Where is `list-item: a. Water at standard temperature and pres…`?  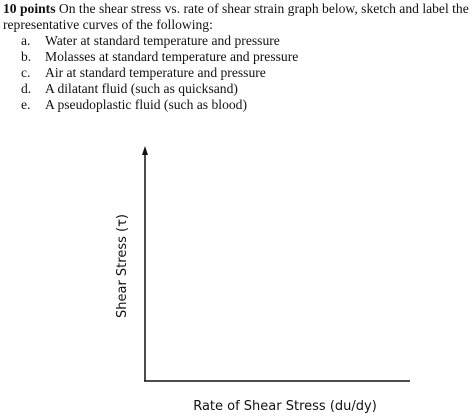 list-item: a. Water at standard temperature and pres… is located at coordinates (238, 41).